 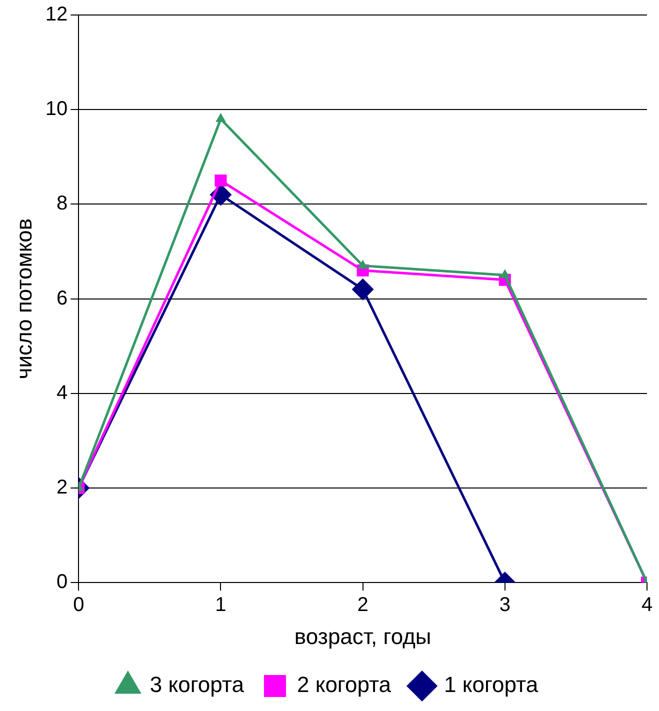 I want to click on y-tick-label: 0, so click(x=62, y=582).